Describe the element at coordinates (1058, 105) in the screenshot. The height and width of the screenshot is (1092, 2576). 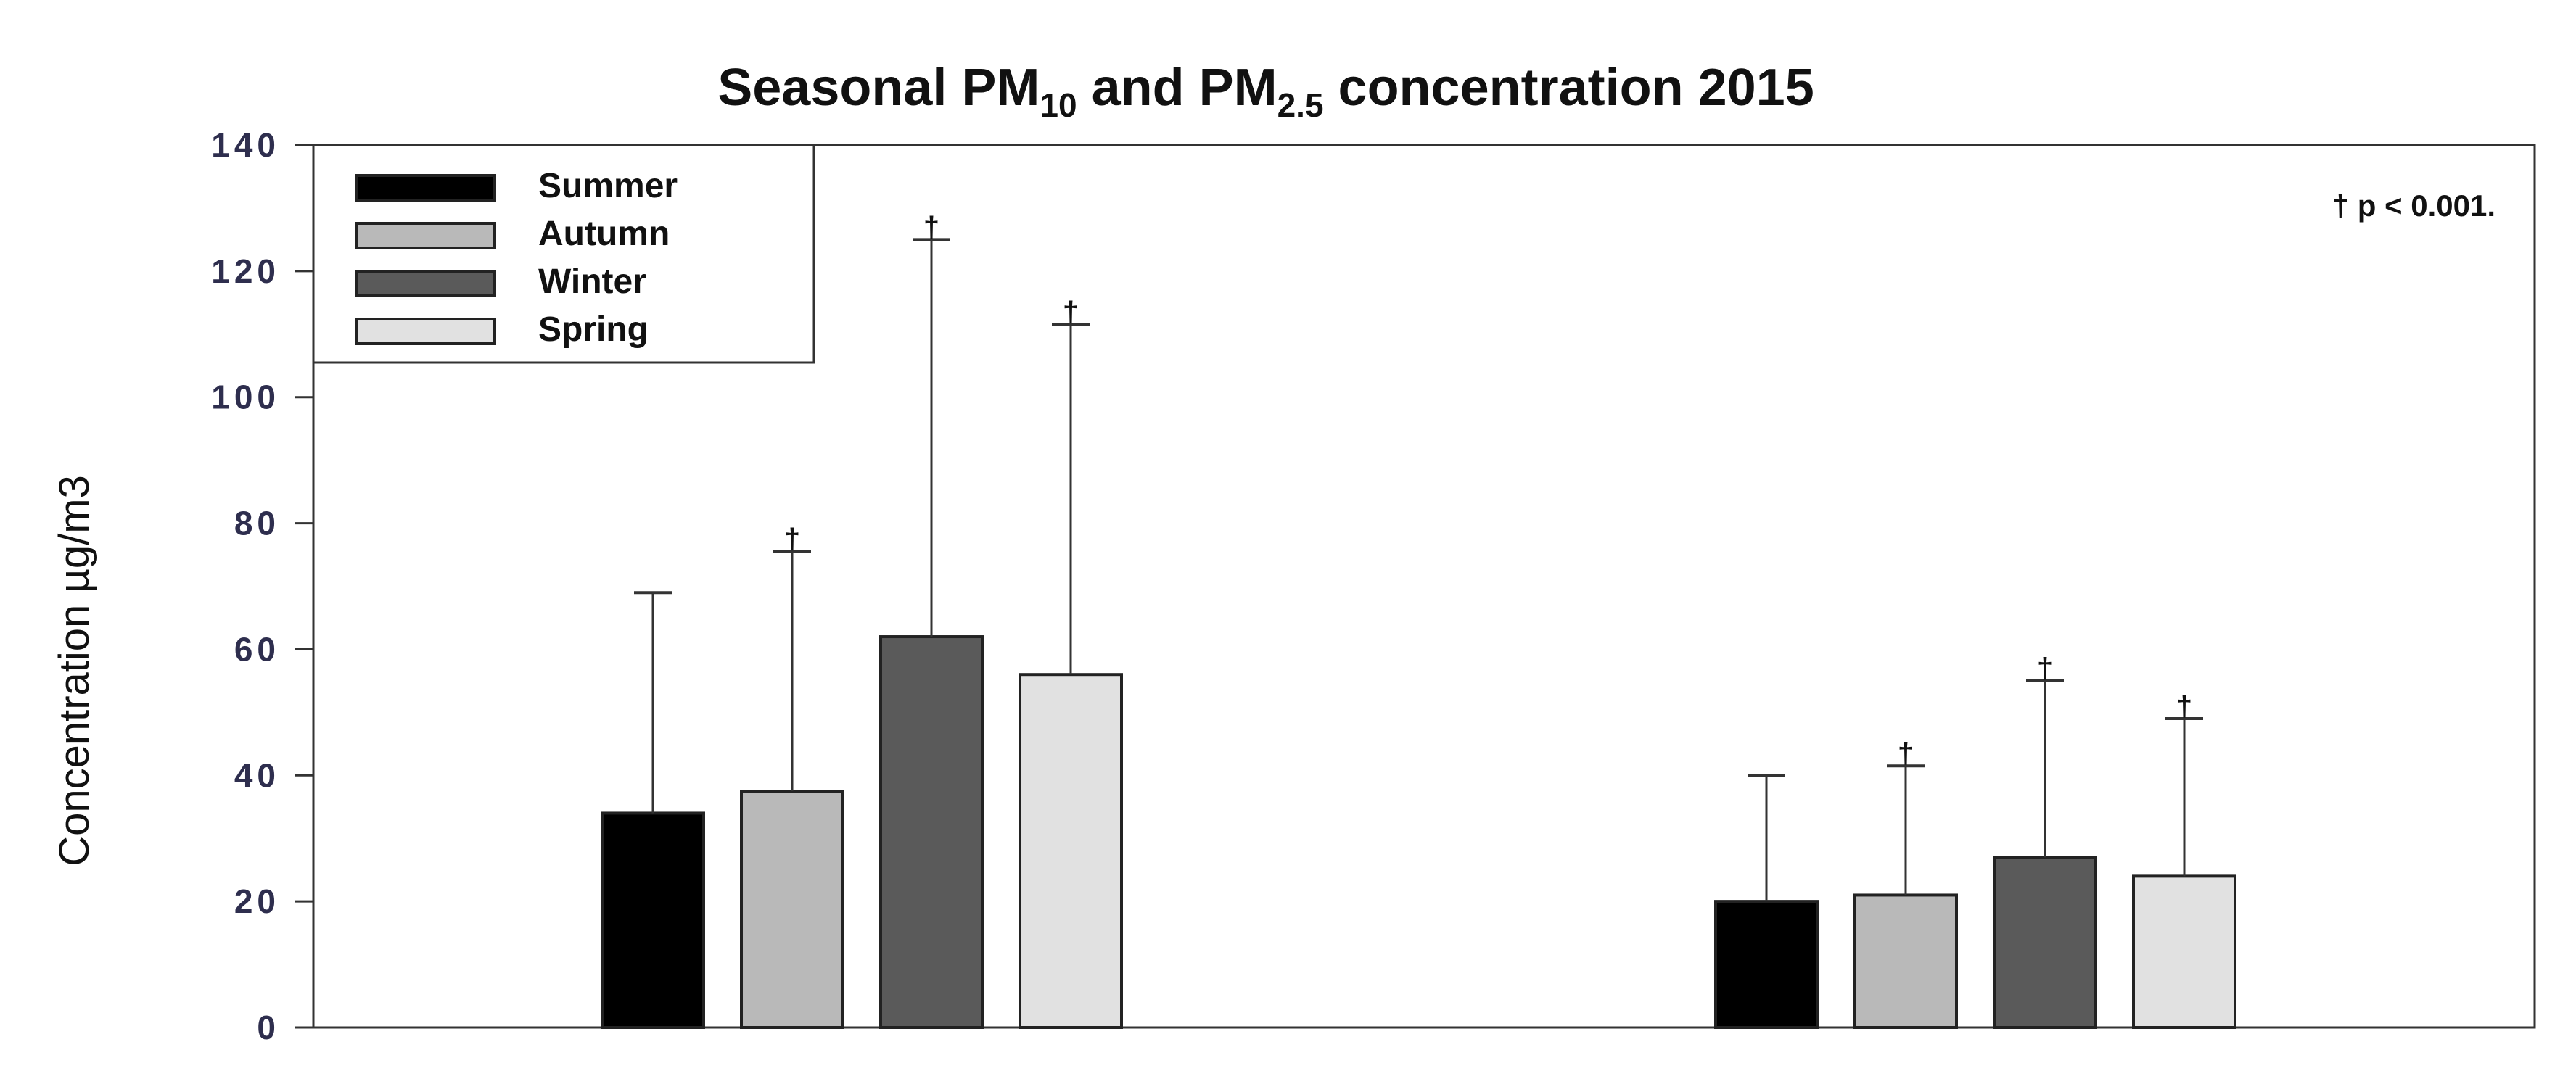
I see `title-sub-10: 10` at that location.